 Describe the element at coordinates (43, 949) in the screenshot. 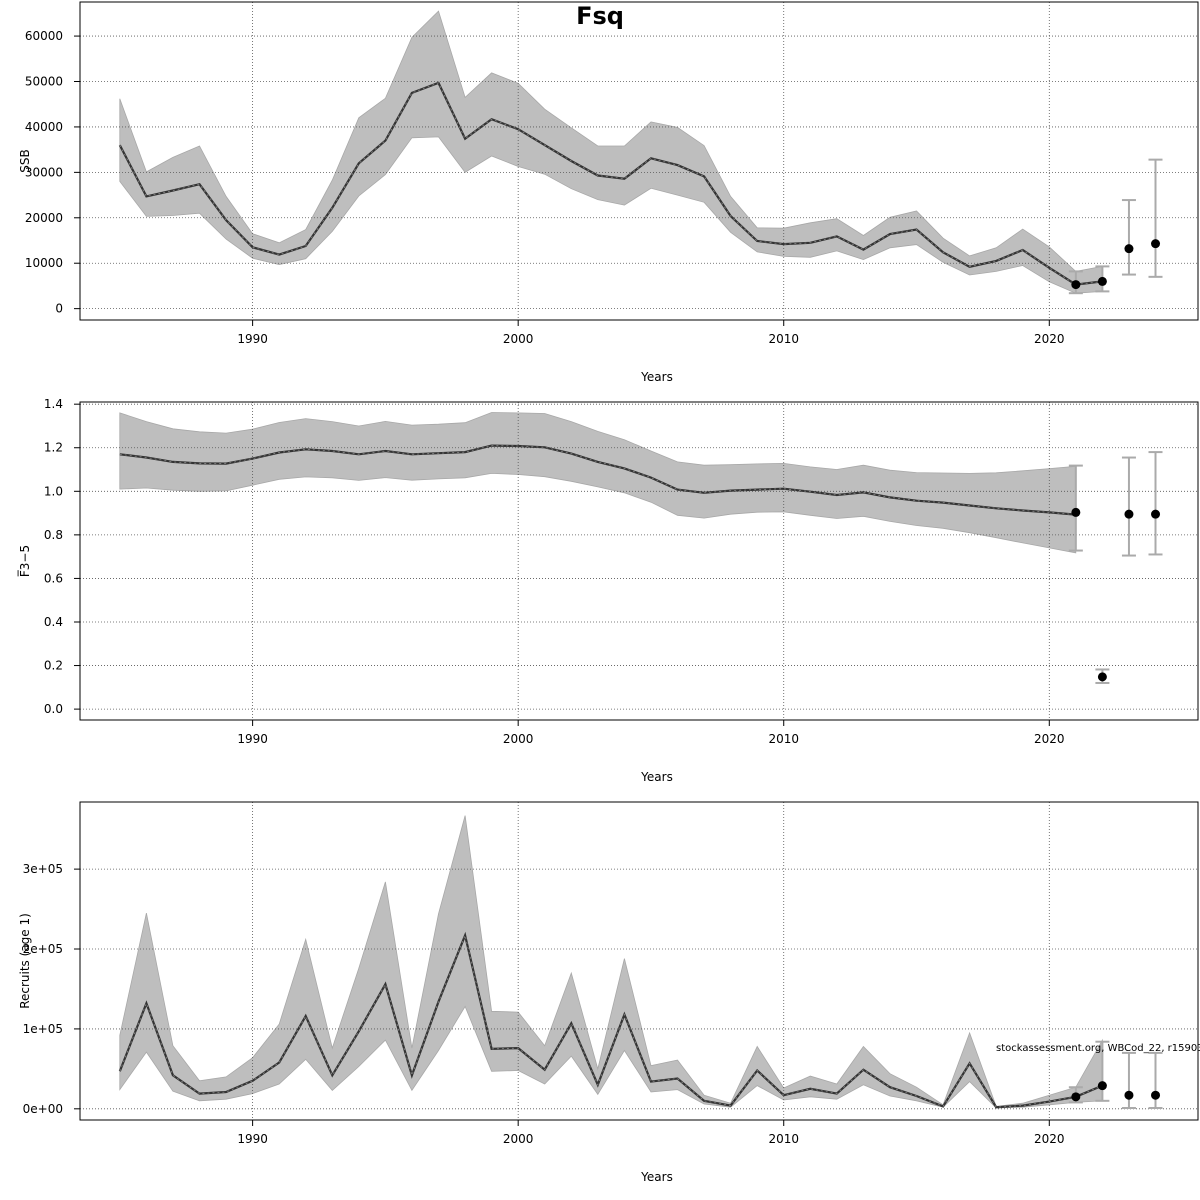

I see `y-tick-label: 2e+05` at that location.